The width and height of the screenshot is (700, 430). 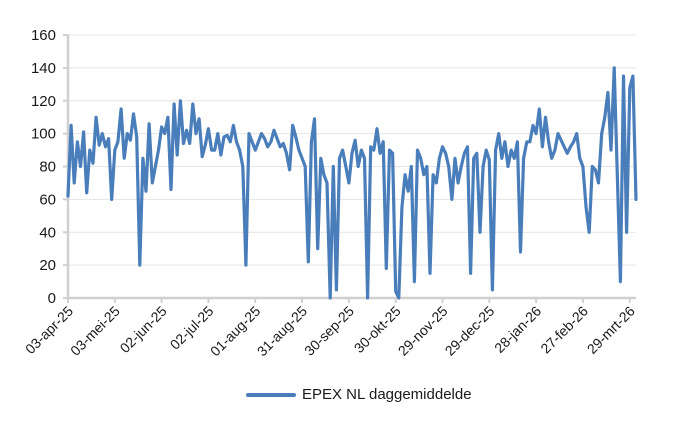 I want to click on y-tick-label: 160, so click(x=43, y=35).